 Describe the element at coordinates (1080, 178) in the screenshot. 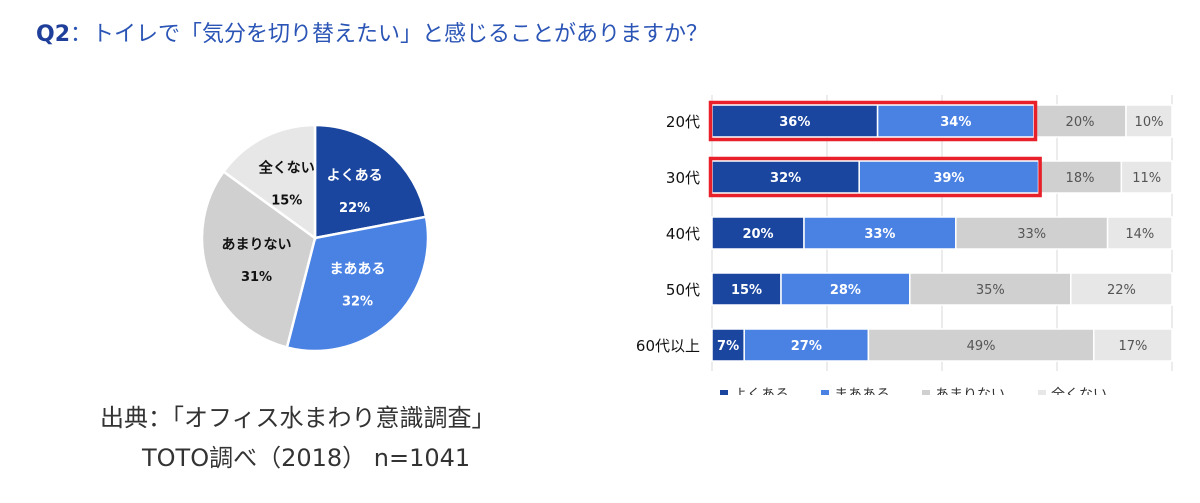

I see `bar-value-label: 18%` at that location.